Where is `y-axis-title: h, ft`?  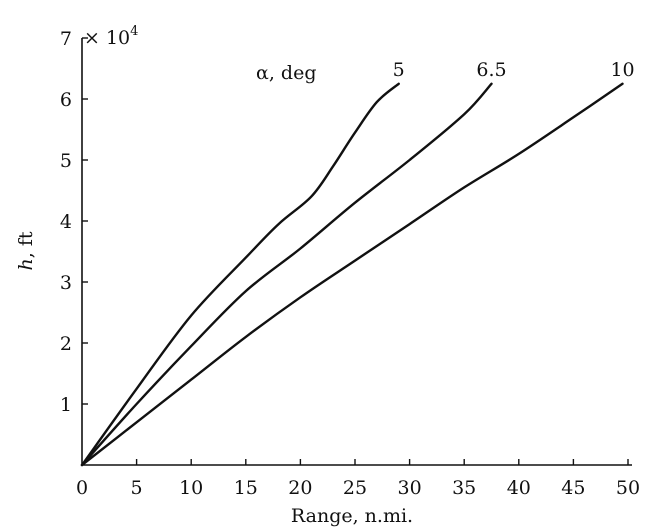 y-axis-title: h, ft is located at coordinates (26, 250).